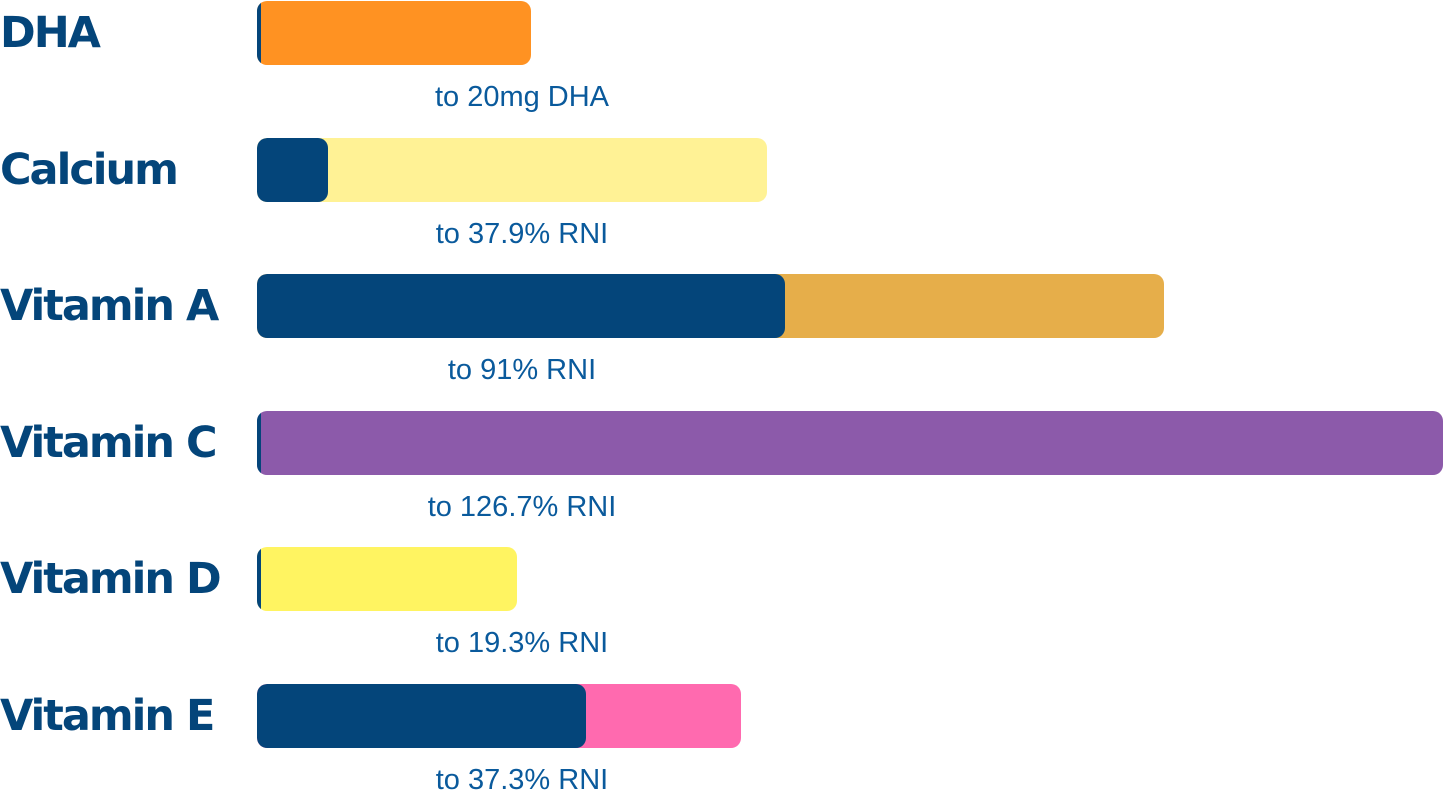 The height and width of the screenshot is (798, 1443). What do you see at coordinates (259, 443) in the screenshot?
I see `bar-base-vitamin-c` at bounding box center [259, 443].